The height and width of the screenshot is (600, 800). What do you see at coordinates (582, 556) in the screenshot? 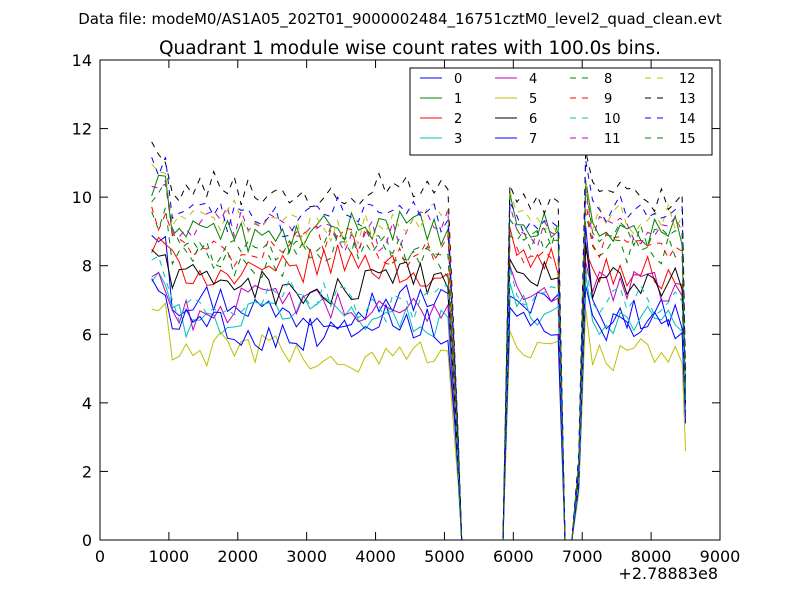
I see `x-tick-label-7000: 7000` at bounding box center [582, 556].